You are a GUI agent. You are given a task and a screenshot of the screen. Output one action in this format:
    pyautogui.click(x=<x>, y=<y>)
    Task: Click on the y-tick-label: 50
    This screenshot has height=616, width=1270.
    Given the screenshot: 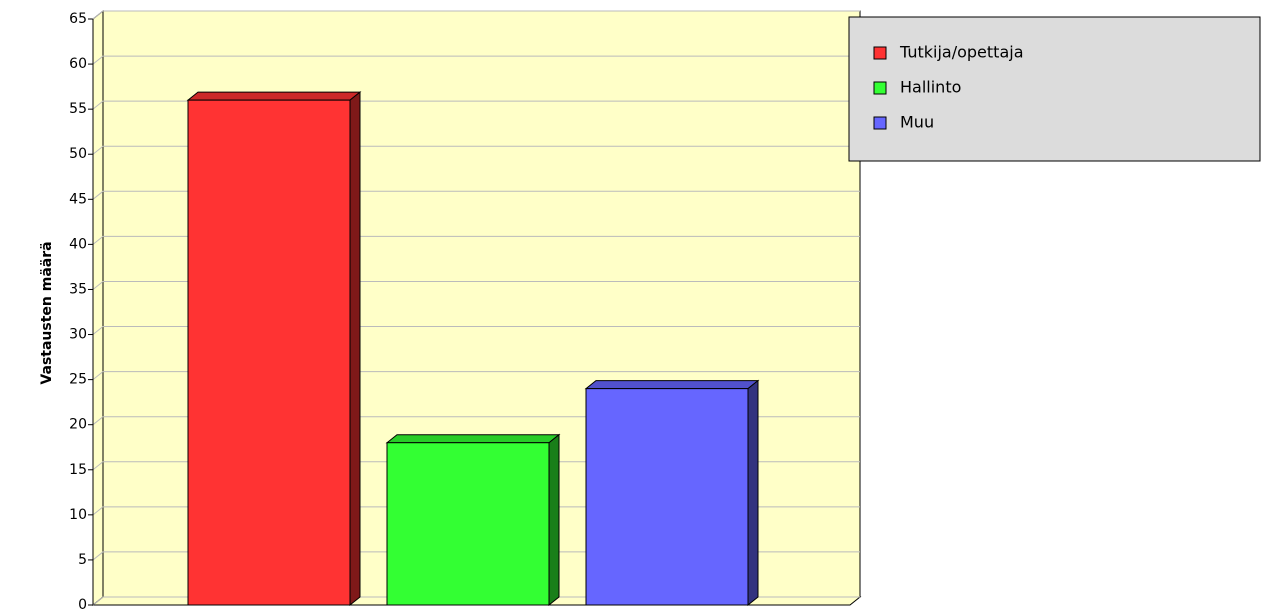 What is the action you would take?
    pyautogui.click(x=78, y=154)
    